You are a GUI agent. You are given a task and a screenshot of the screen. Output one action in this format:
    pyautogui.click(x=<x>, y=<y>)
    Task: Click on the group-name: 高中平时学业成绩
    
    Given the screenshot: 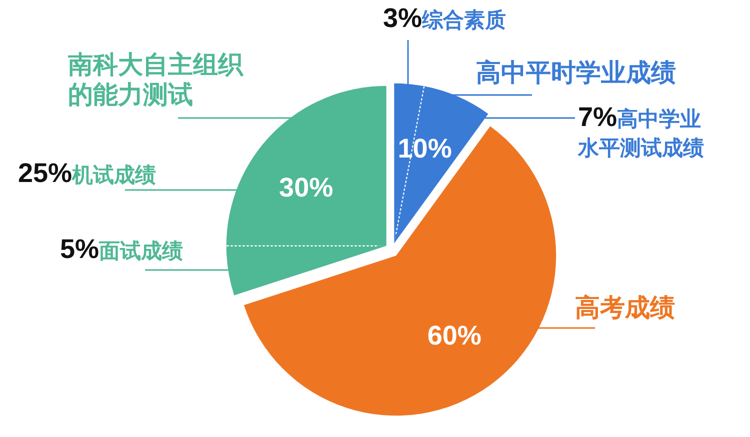 What is the action you would take?
    pyautogui.click(x=576, y=73)
    